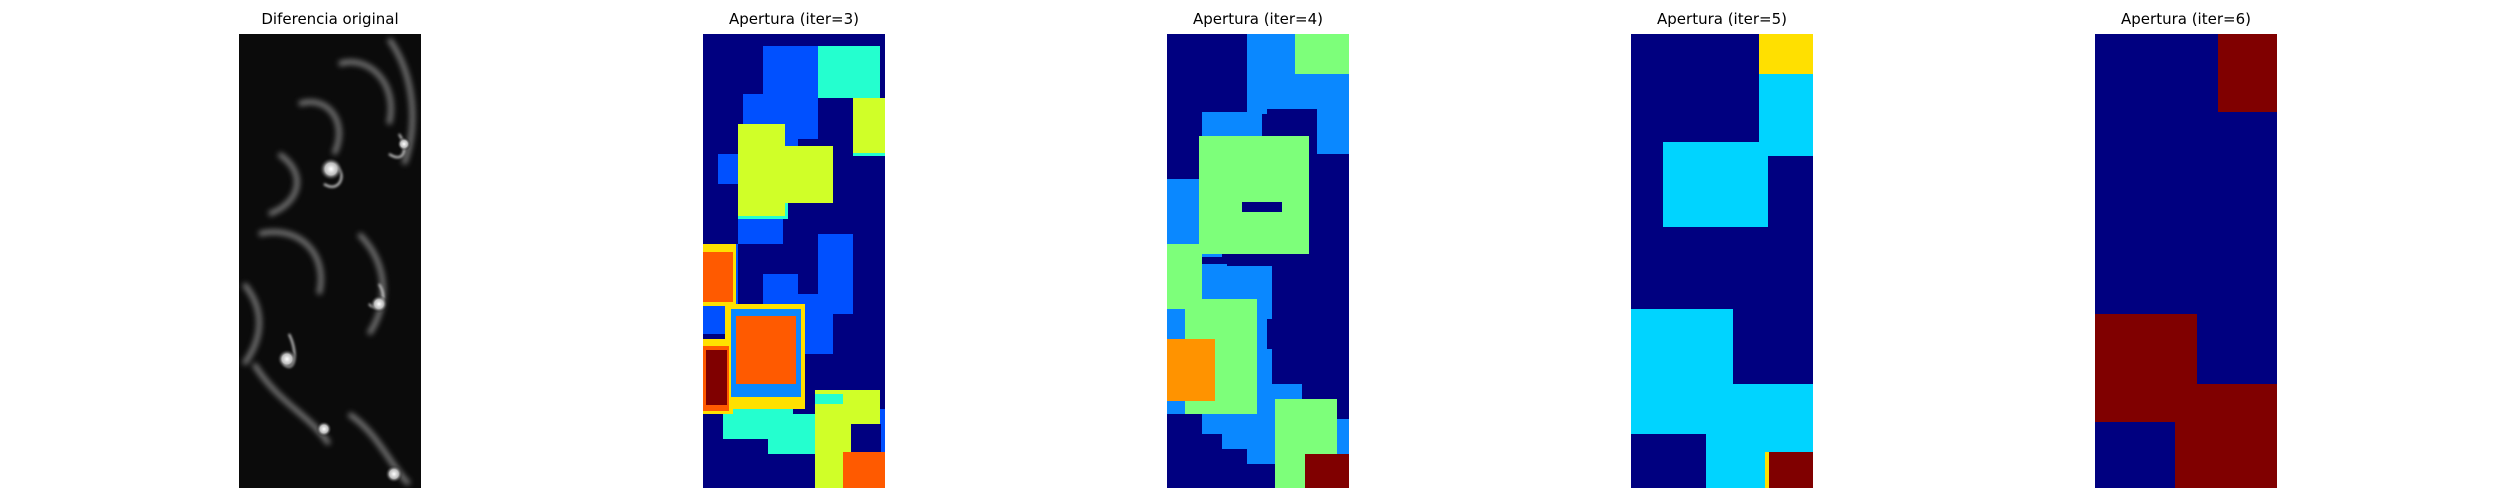 The image size is (2500, 500). I want to click on label-map-iter-5-svg, so click(1722, 261).